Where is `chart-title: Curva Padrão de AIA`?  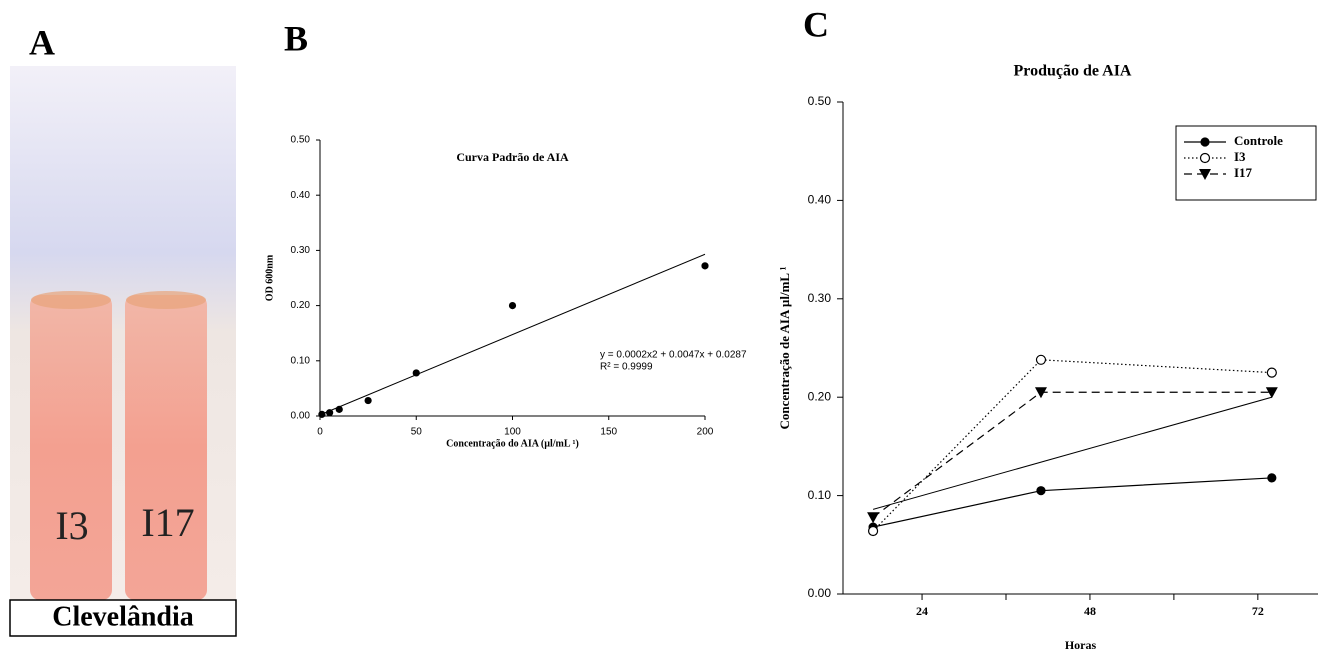 chart-title: Curva Padrão de AIA is located at coordinates (512, 157).